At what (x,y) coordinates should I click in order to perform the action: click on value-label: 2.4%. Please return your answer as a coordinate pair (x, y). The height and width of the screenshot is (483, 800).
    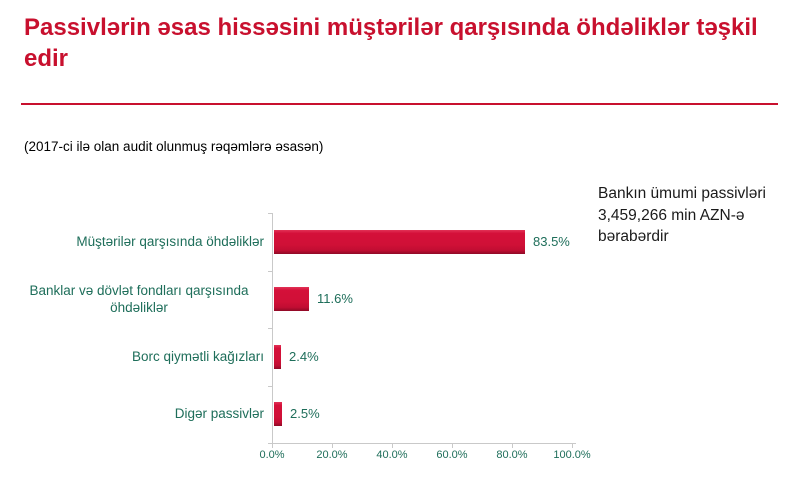
    Looking at the image, I should click on (304, 356).